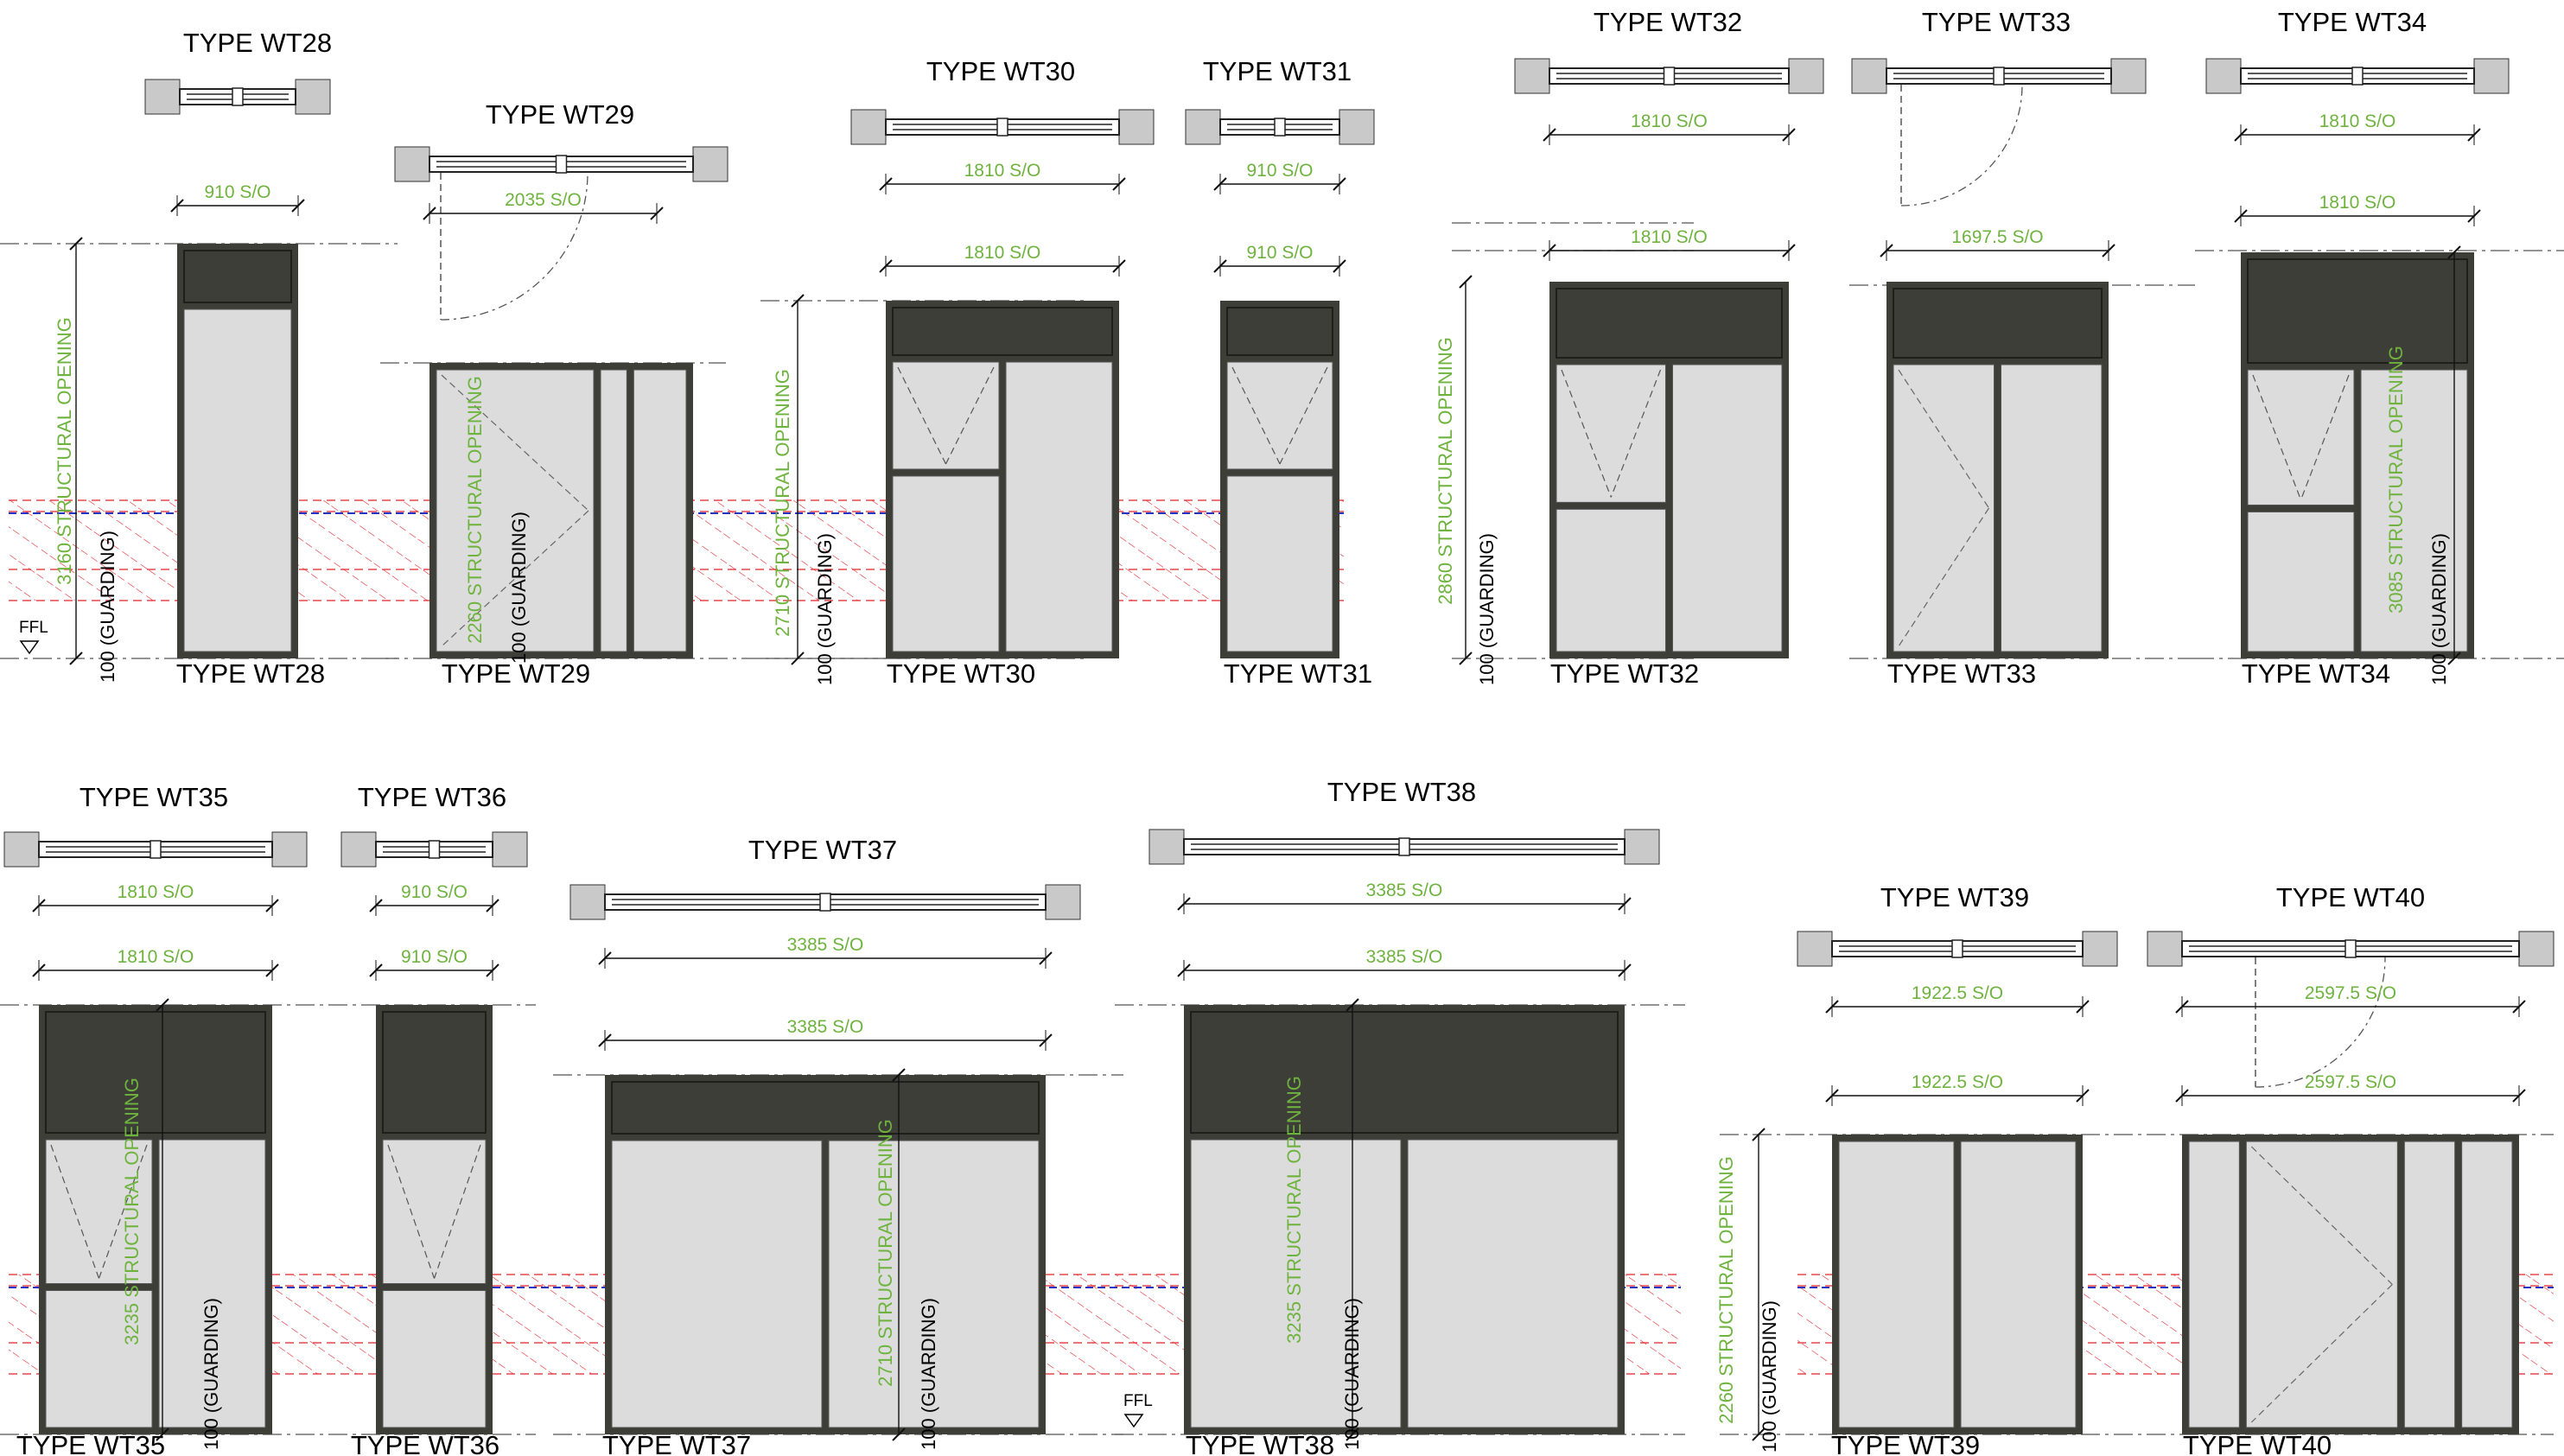  What do you see at coordinates (1002, 253) in the screenshot?
I see `wt30-elev-dim-label: 1810 S/O` at bounding box center [1002, 253].